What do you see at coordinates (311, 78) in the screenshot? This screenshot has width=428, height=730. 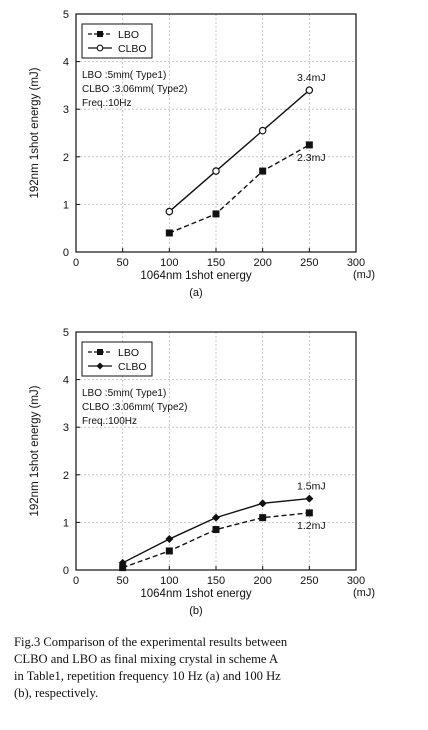 I see `value-annotation: 3.4mJ` at bounding box center [311, 78].